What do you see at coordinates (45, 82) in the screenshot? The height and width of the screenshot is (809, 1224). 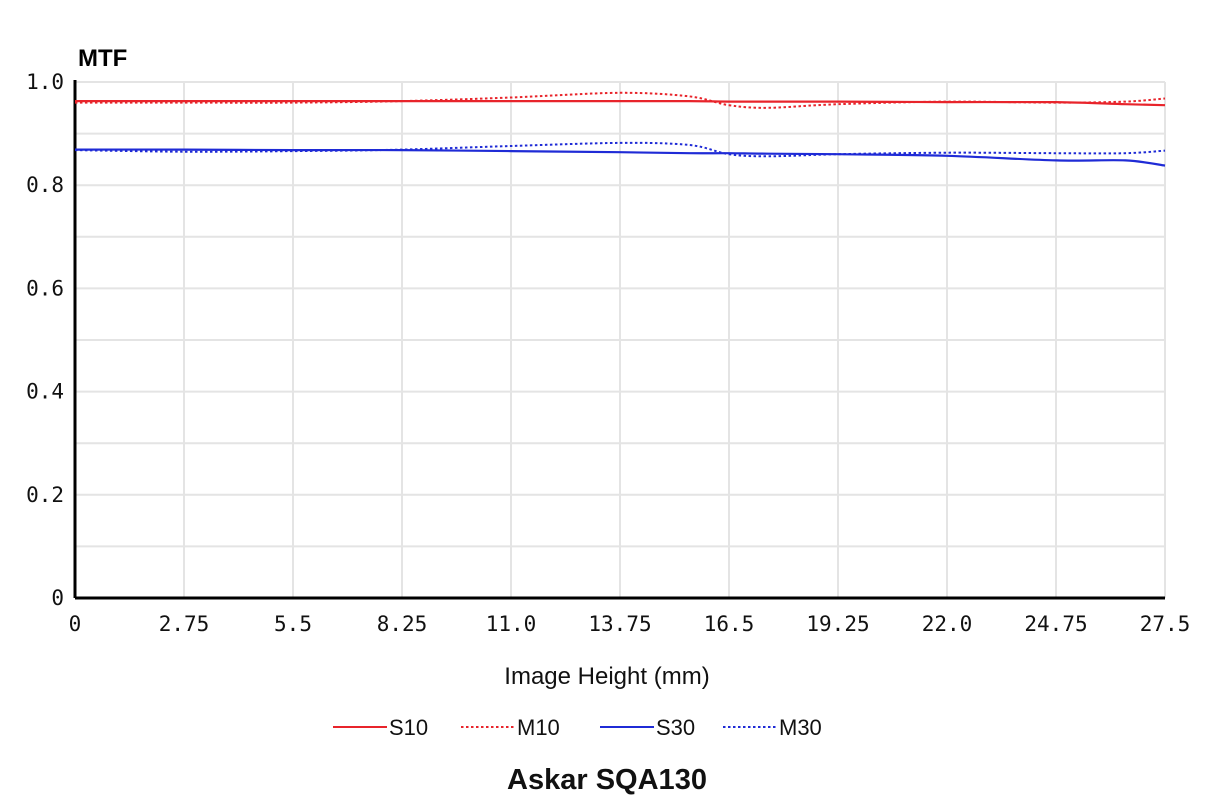 I see `y-tick-label: 1.0` at bounding box center [45, 82].